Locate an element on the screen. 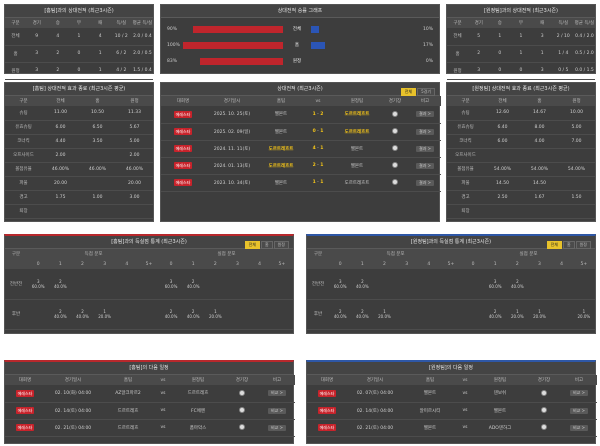 The height and width of the screenshot is (446, 600). table-cell: 5.00 is located at coordinates (134, 141).